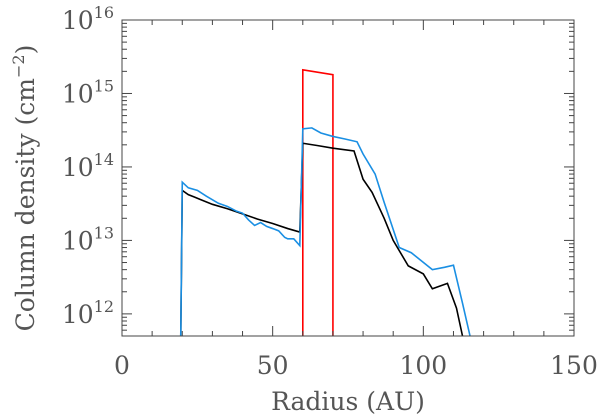 The image size is (600, 417). I want to click on x-tick-label: 50, so click(273, 365).